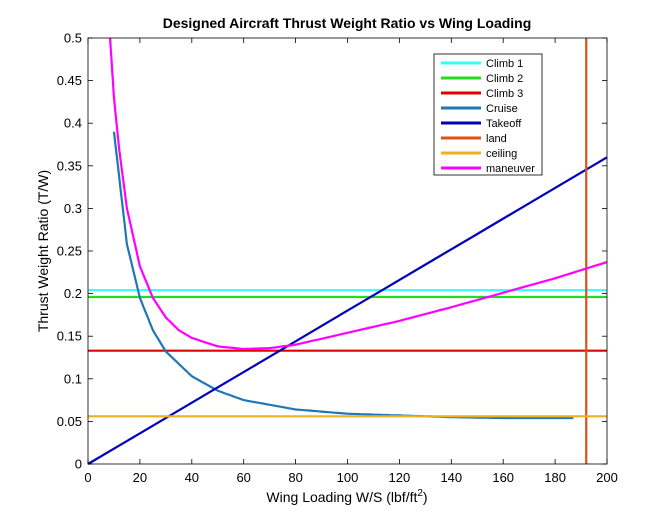 This screenshot has height=528, width=671. What do you see at coordinates (295, 477) in the screenshot?
I see `x-tick-label: 80` at bounding box center [295, 477].